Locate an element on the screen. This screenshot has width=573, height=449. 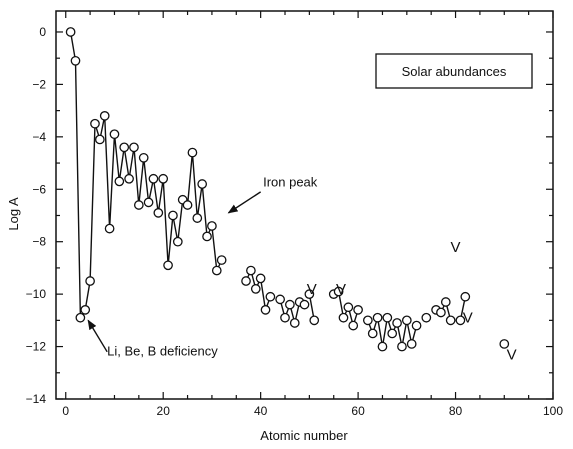
x-axis-label: Atomic number is located at coordinates (304, 435).